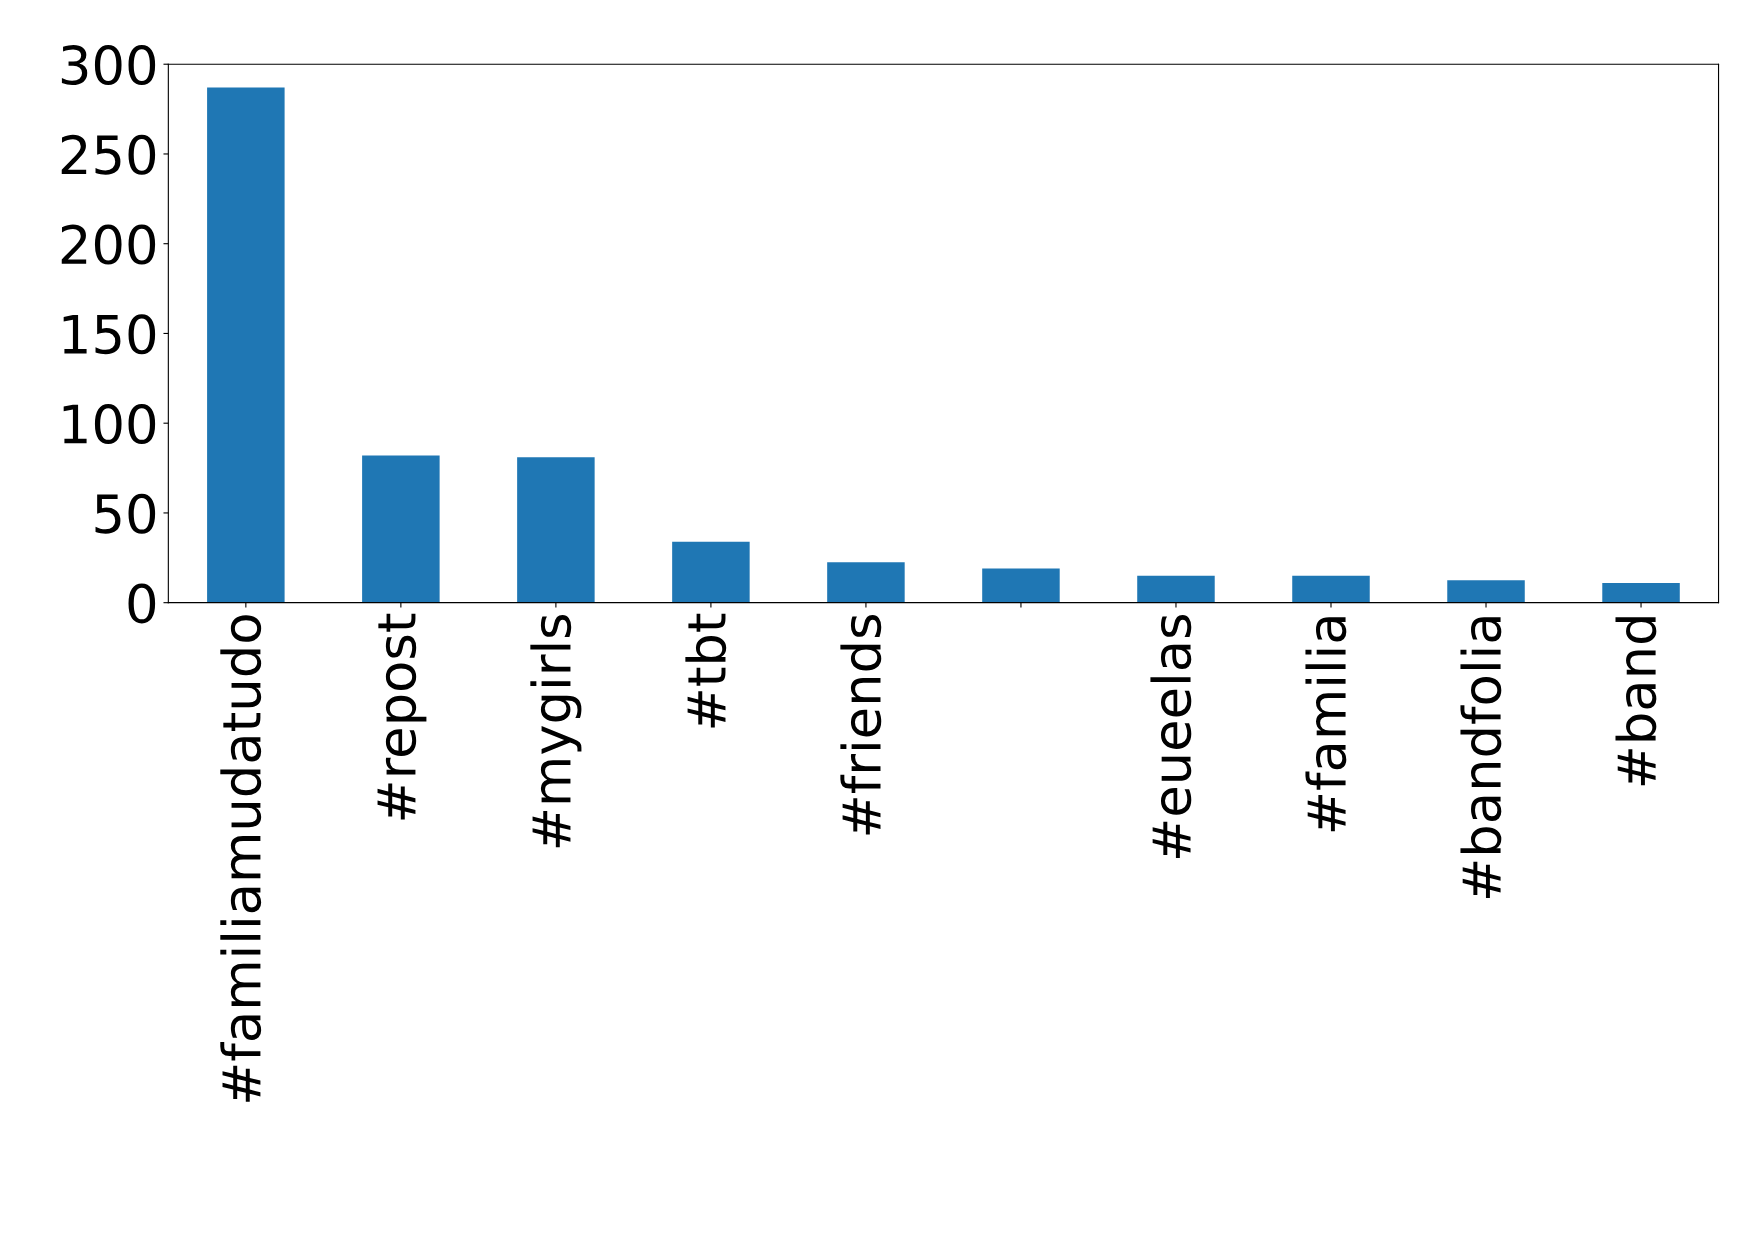 The height and width of the screenshot is (1235, 1759). What do you see at coordinates (108, 154) in the screenshot?
I see `y-tick-label: 250` at bounding box center [108, 154].